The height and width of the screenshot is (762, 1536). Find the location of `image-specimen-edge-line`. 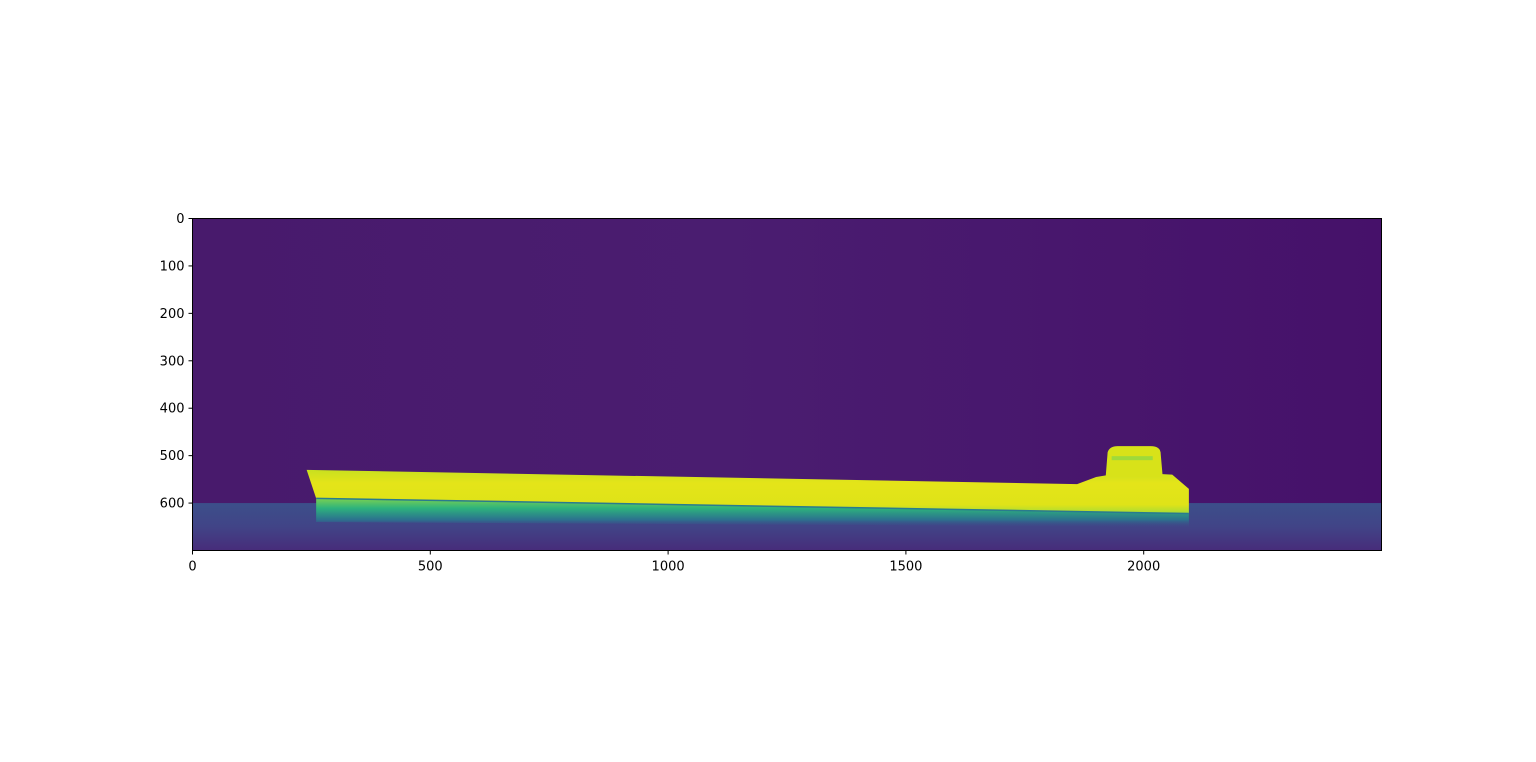

image-specimen-edge-line is located at coordinates (752, 506).